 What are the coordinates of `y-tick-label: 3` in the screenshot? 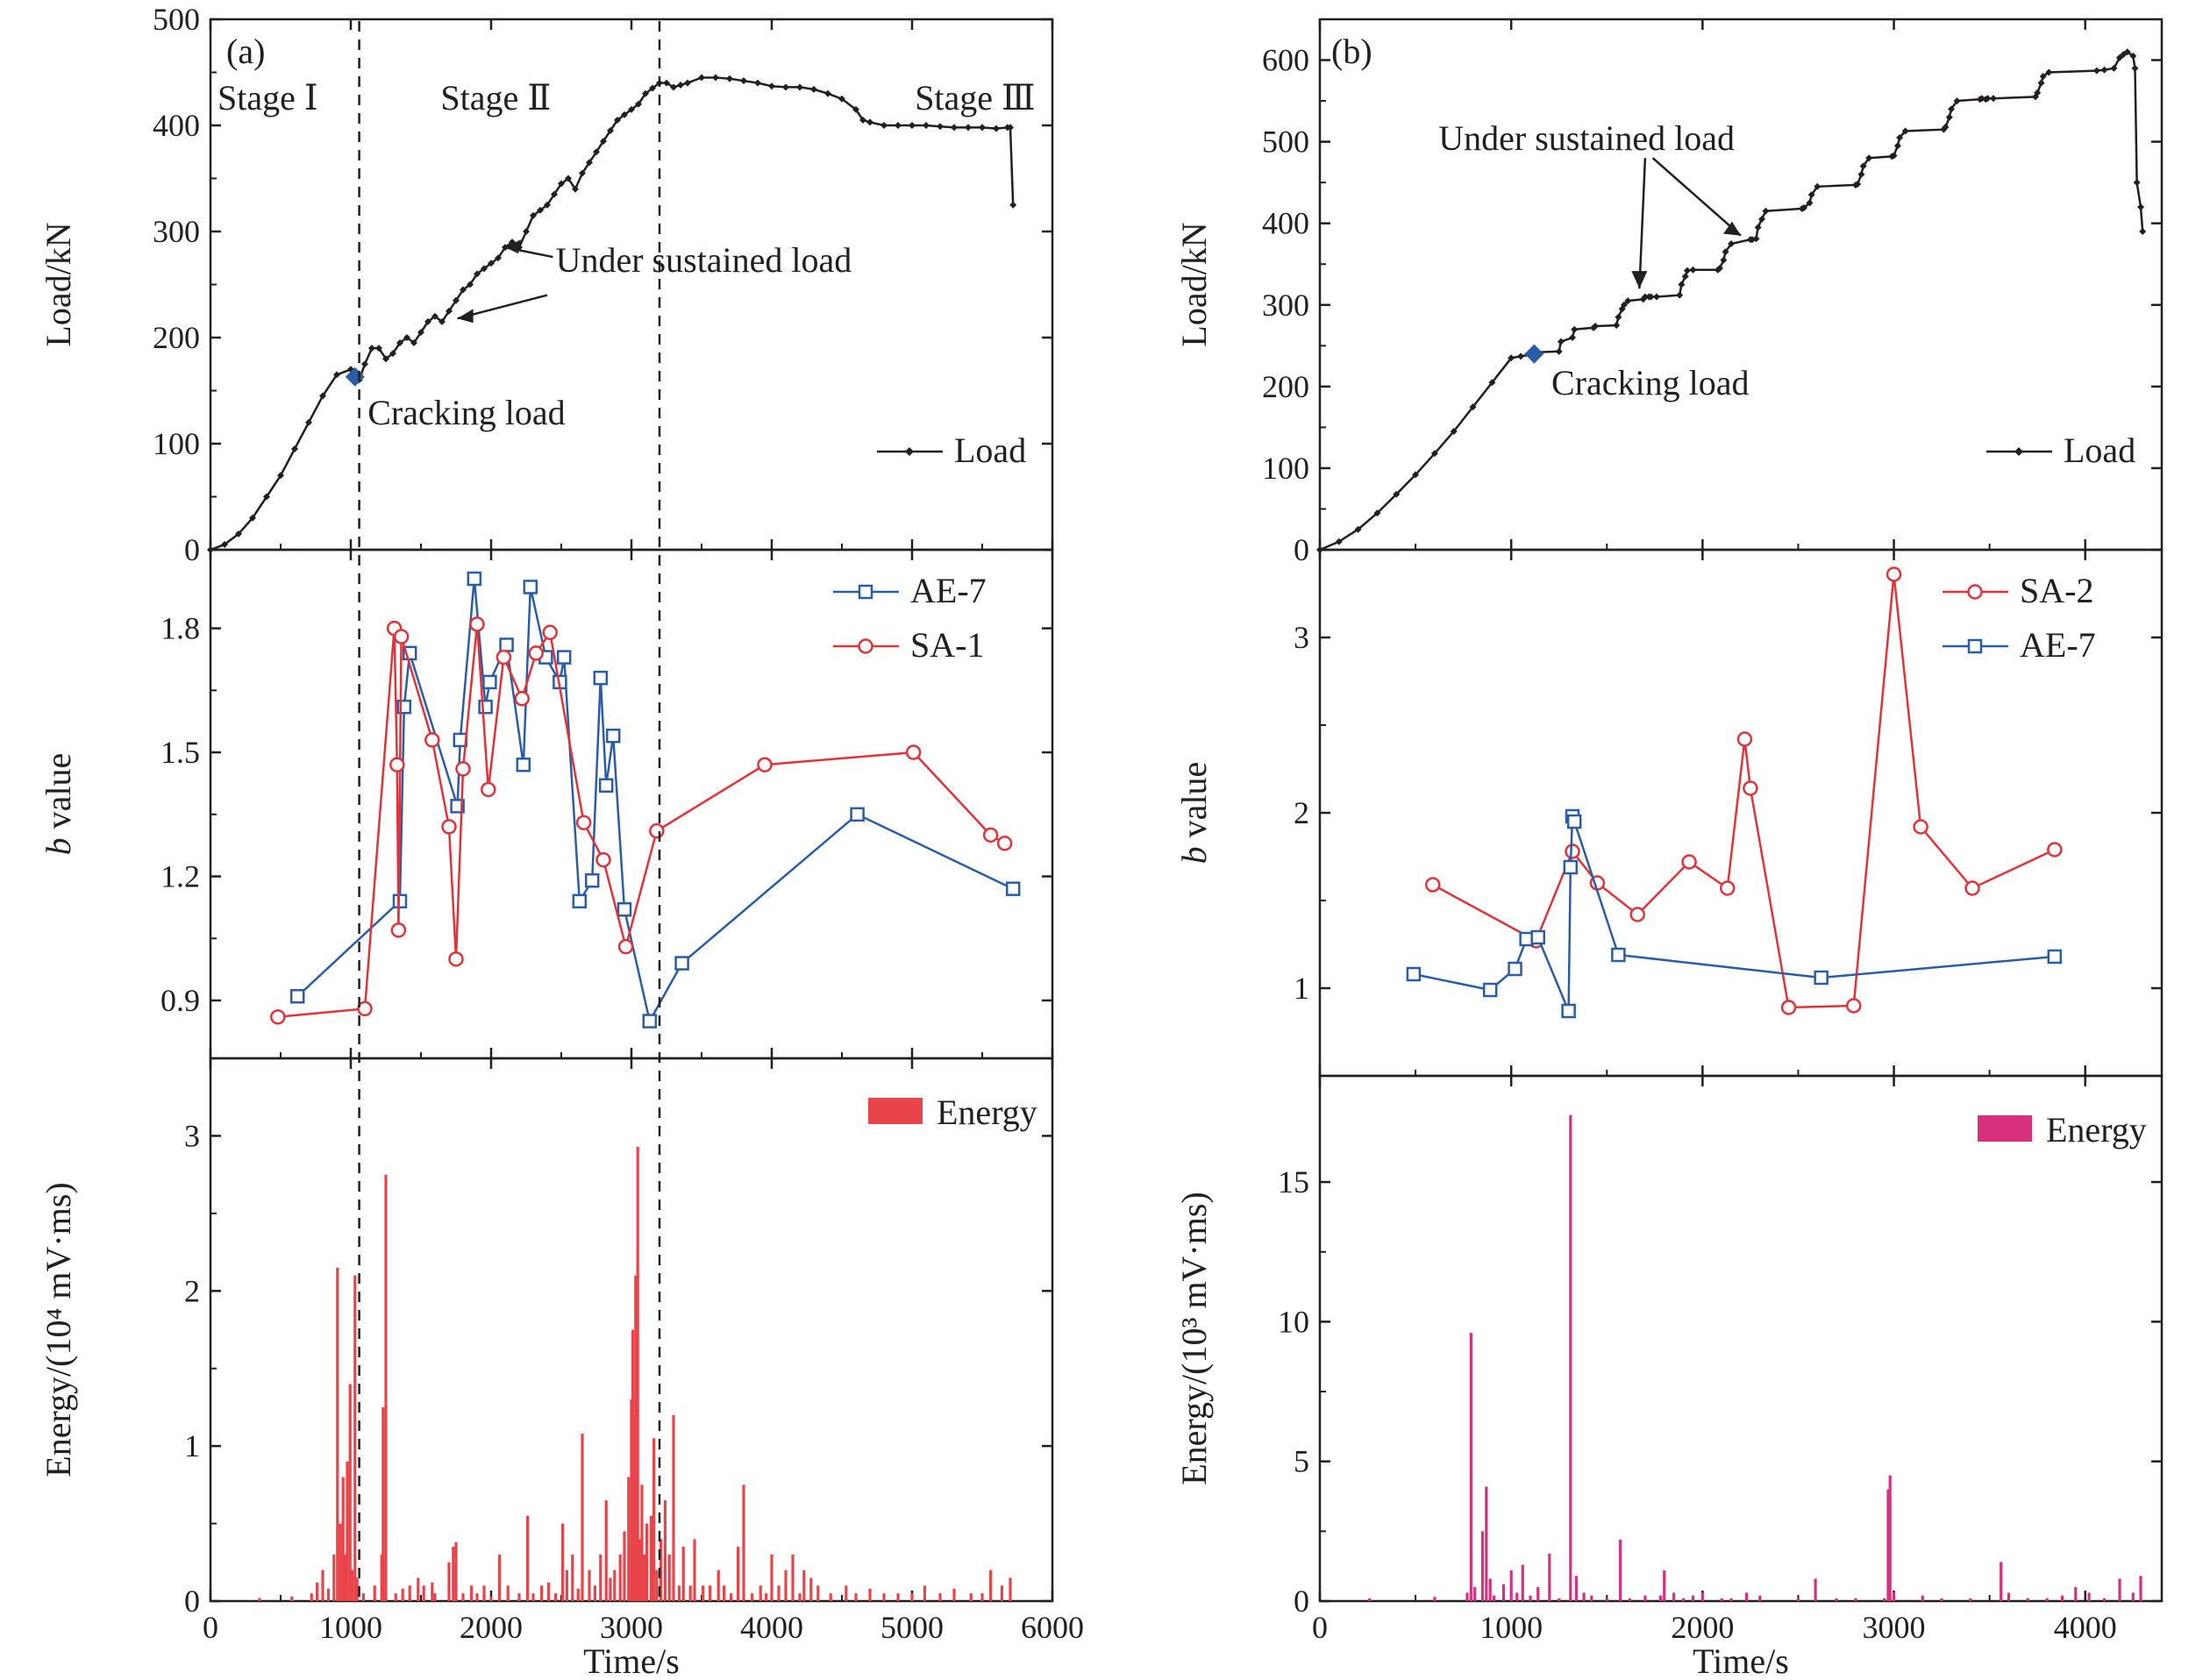 It's located at (192, 1135).